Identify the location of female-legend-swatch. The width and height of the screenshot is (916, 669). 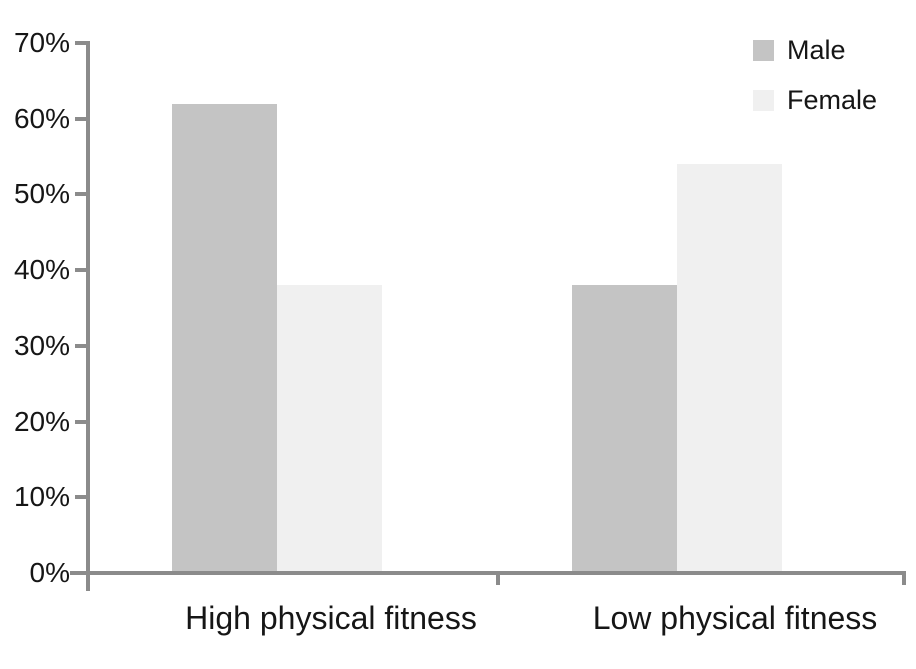
(763, 100).